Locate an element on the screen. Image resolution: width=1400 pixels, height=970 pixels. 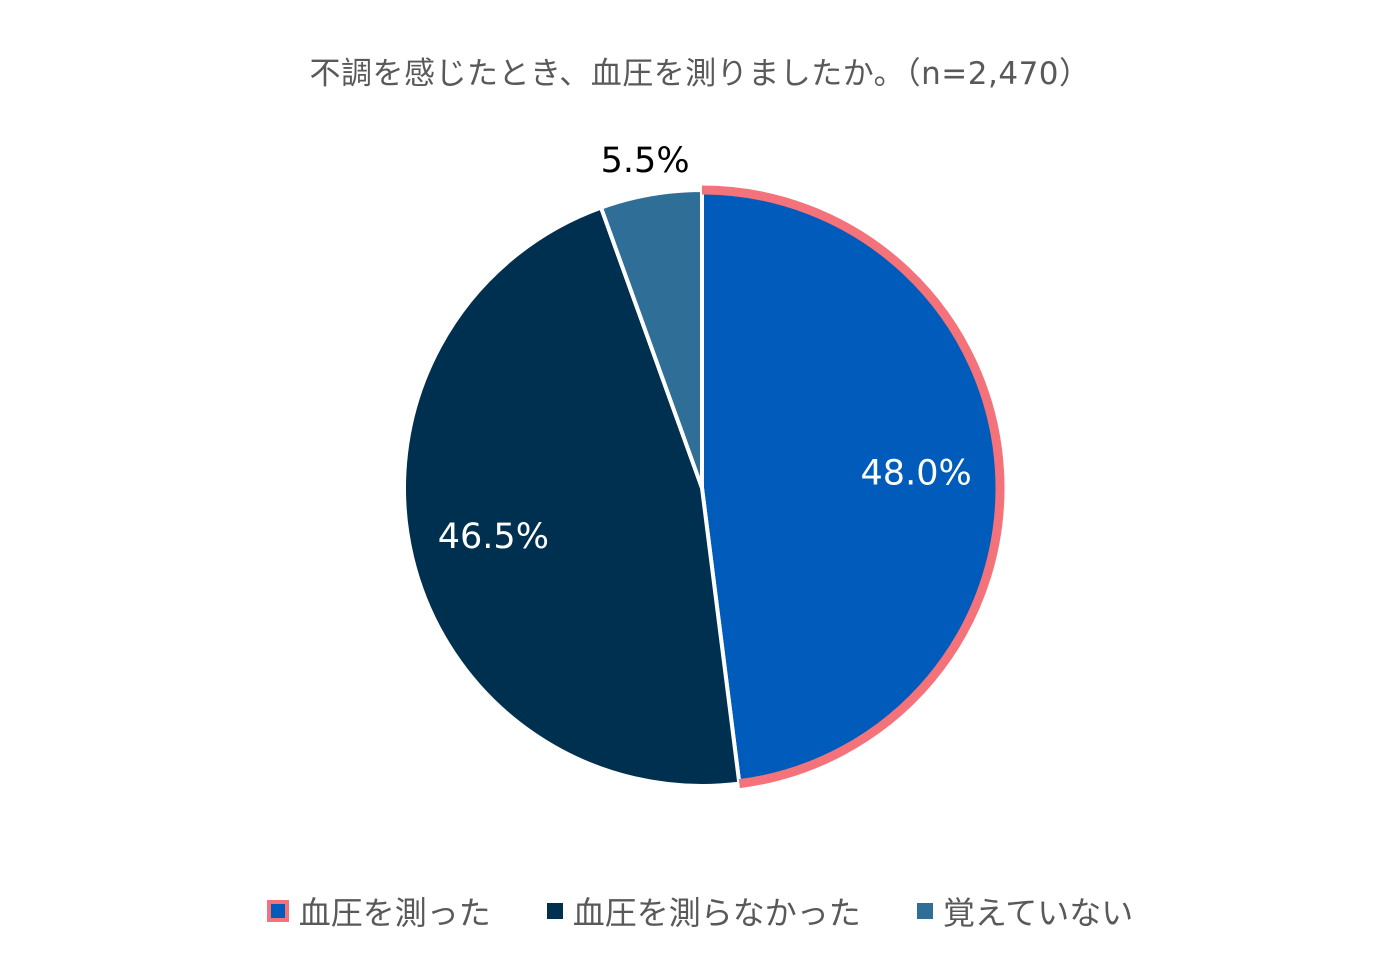
highlight-outline is located at coordinates (853, 487).